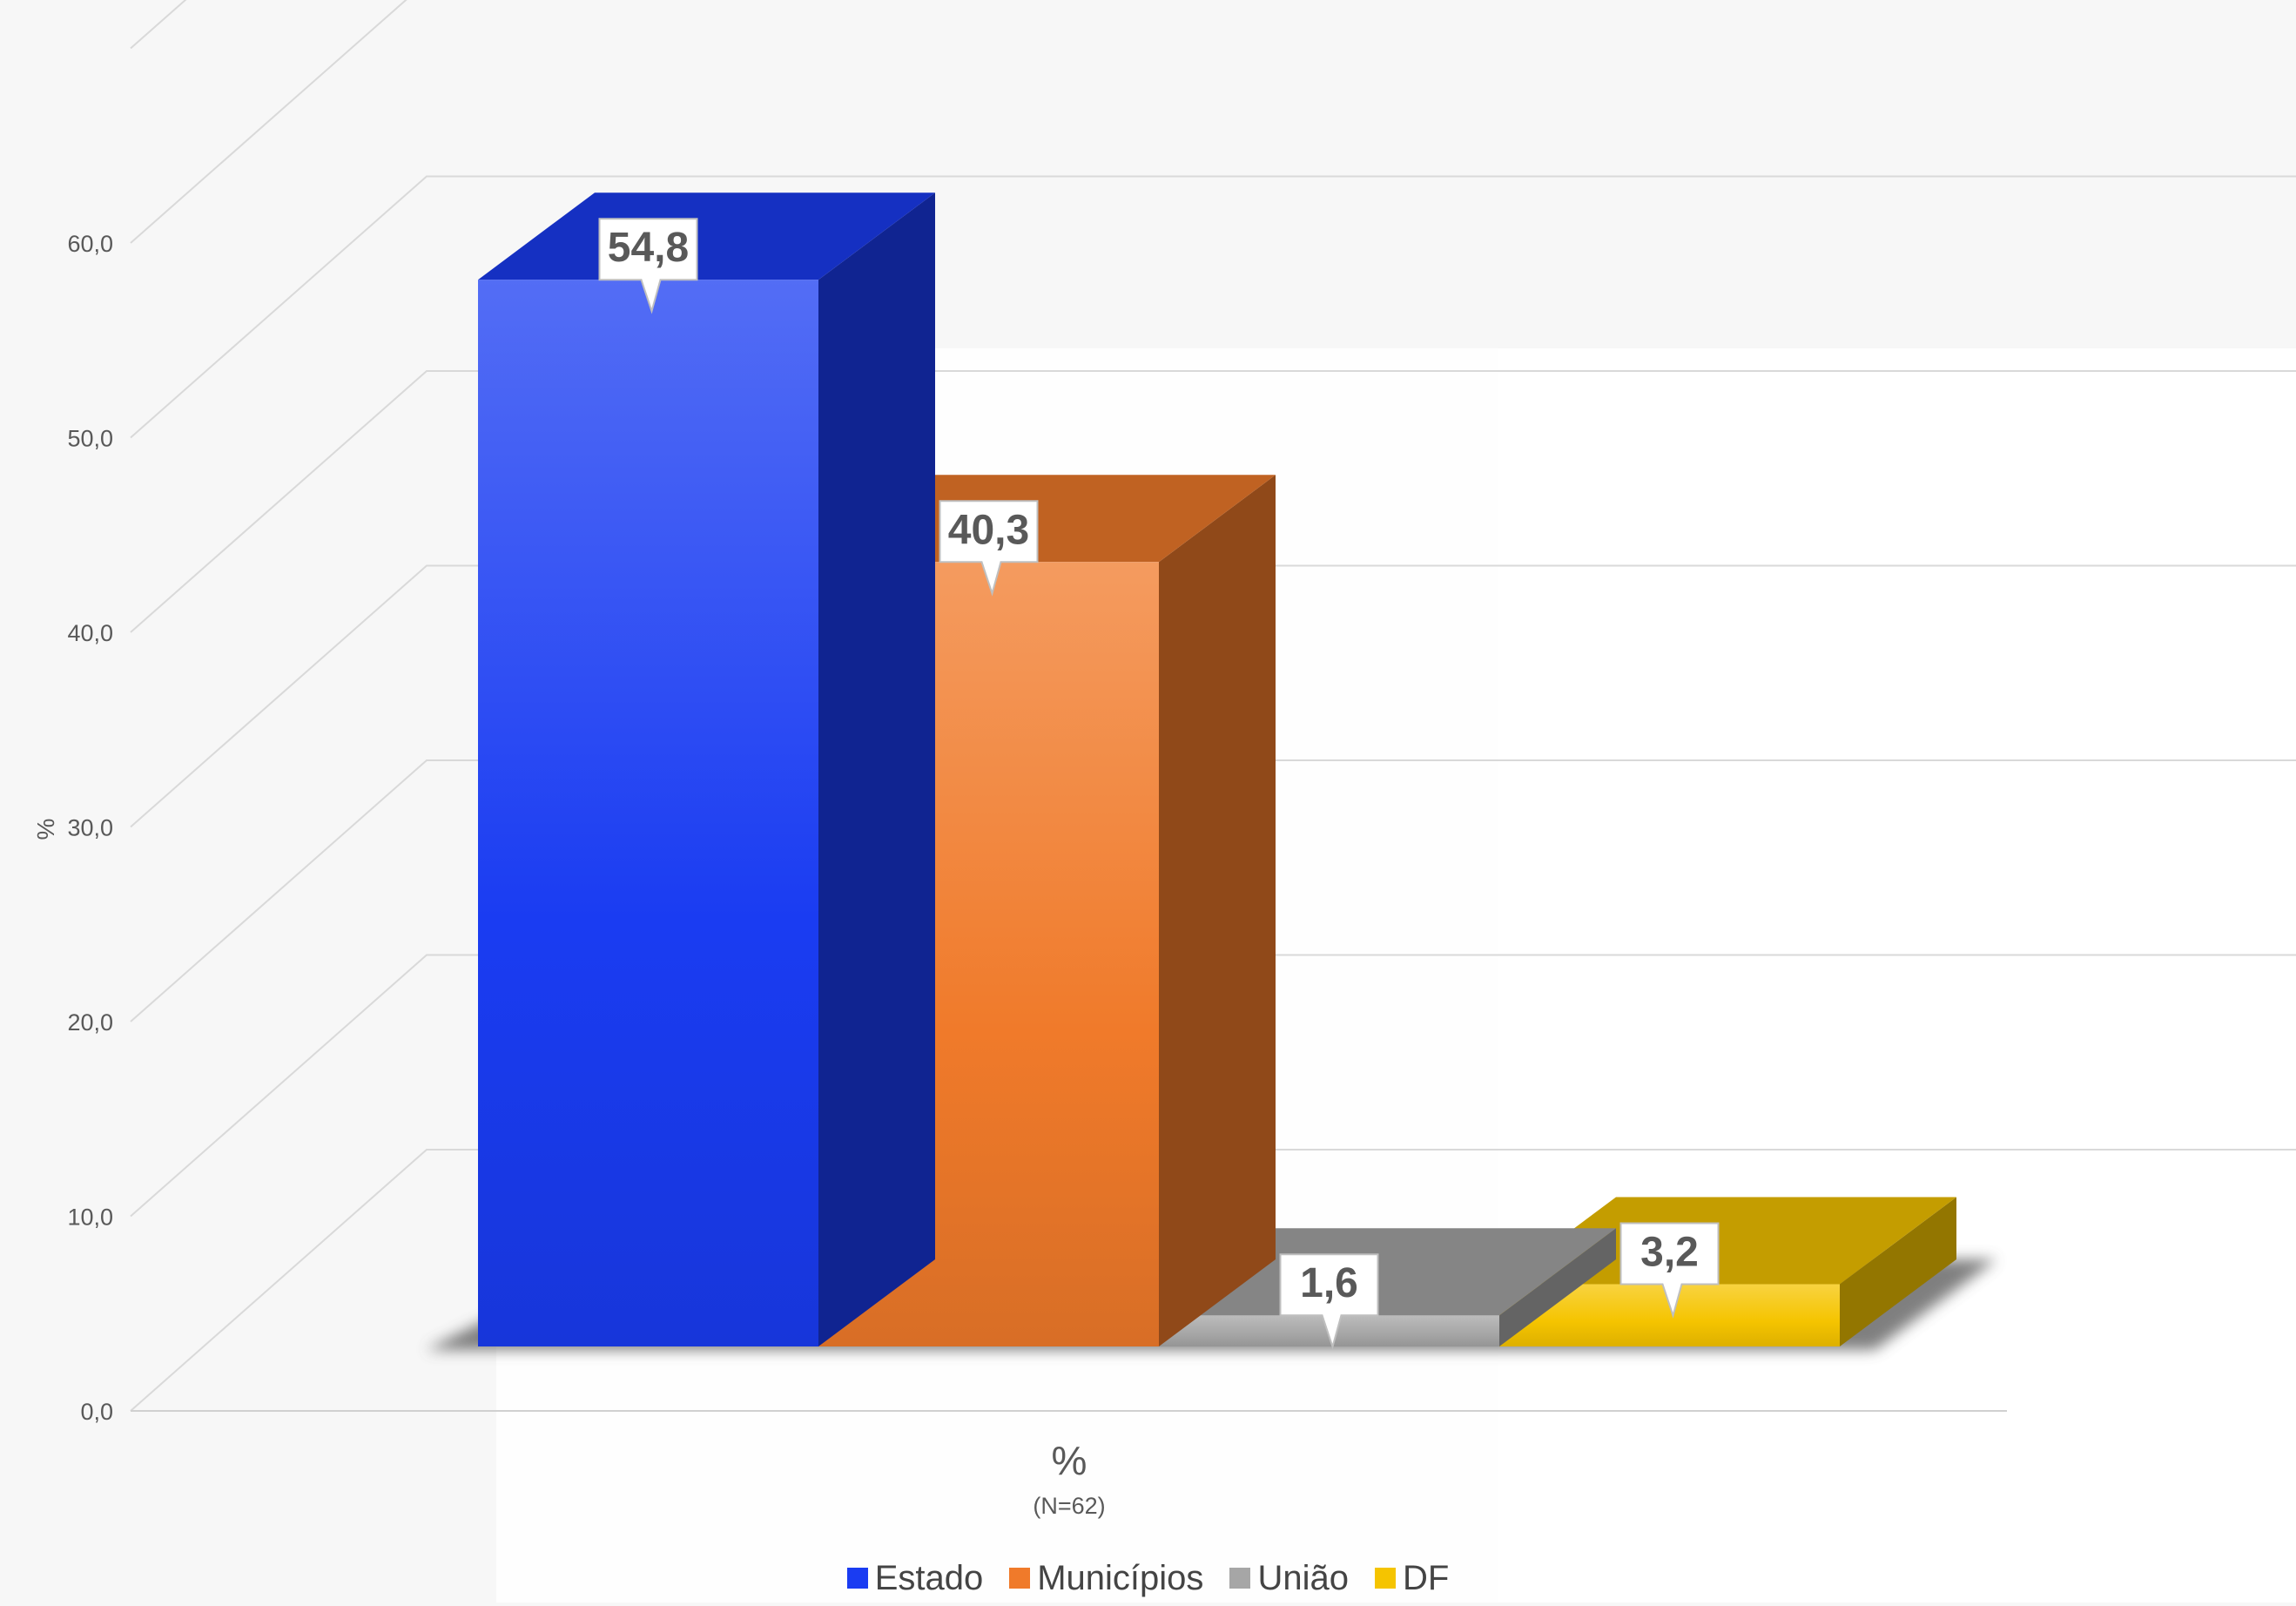 The height and width of the screenshot is (1606, 2296). I want to click on legend-item-uniao: União, so click(1289, 1578).